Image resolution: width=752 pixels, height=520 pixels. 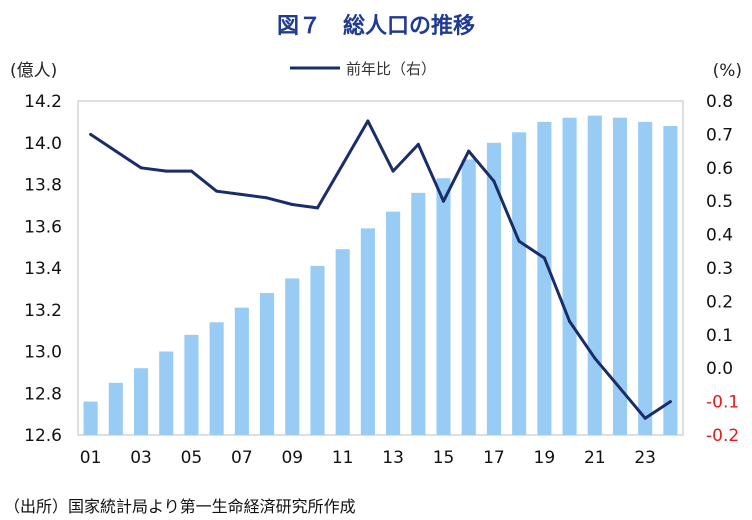 I want to click on right-tick-label: -0.2, so click(x=722, y=436).